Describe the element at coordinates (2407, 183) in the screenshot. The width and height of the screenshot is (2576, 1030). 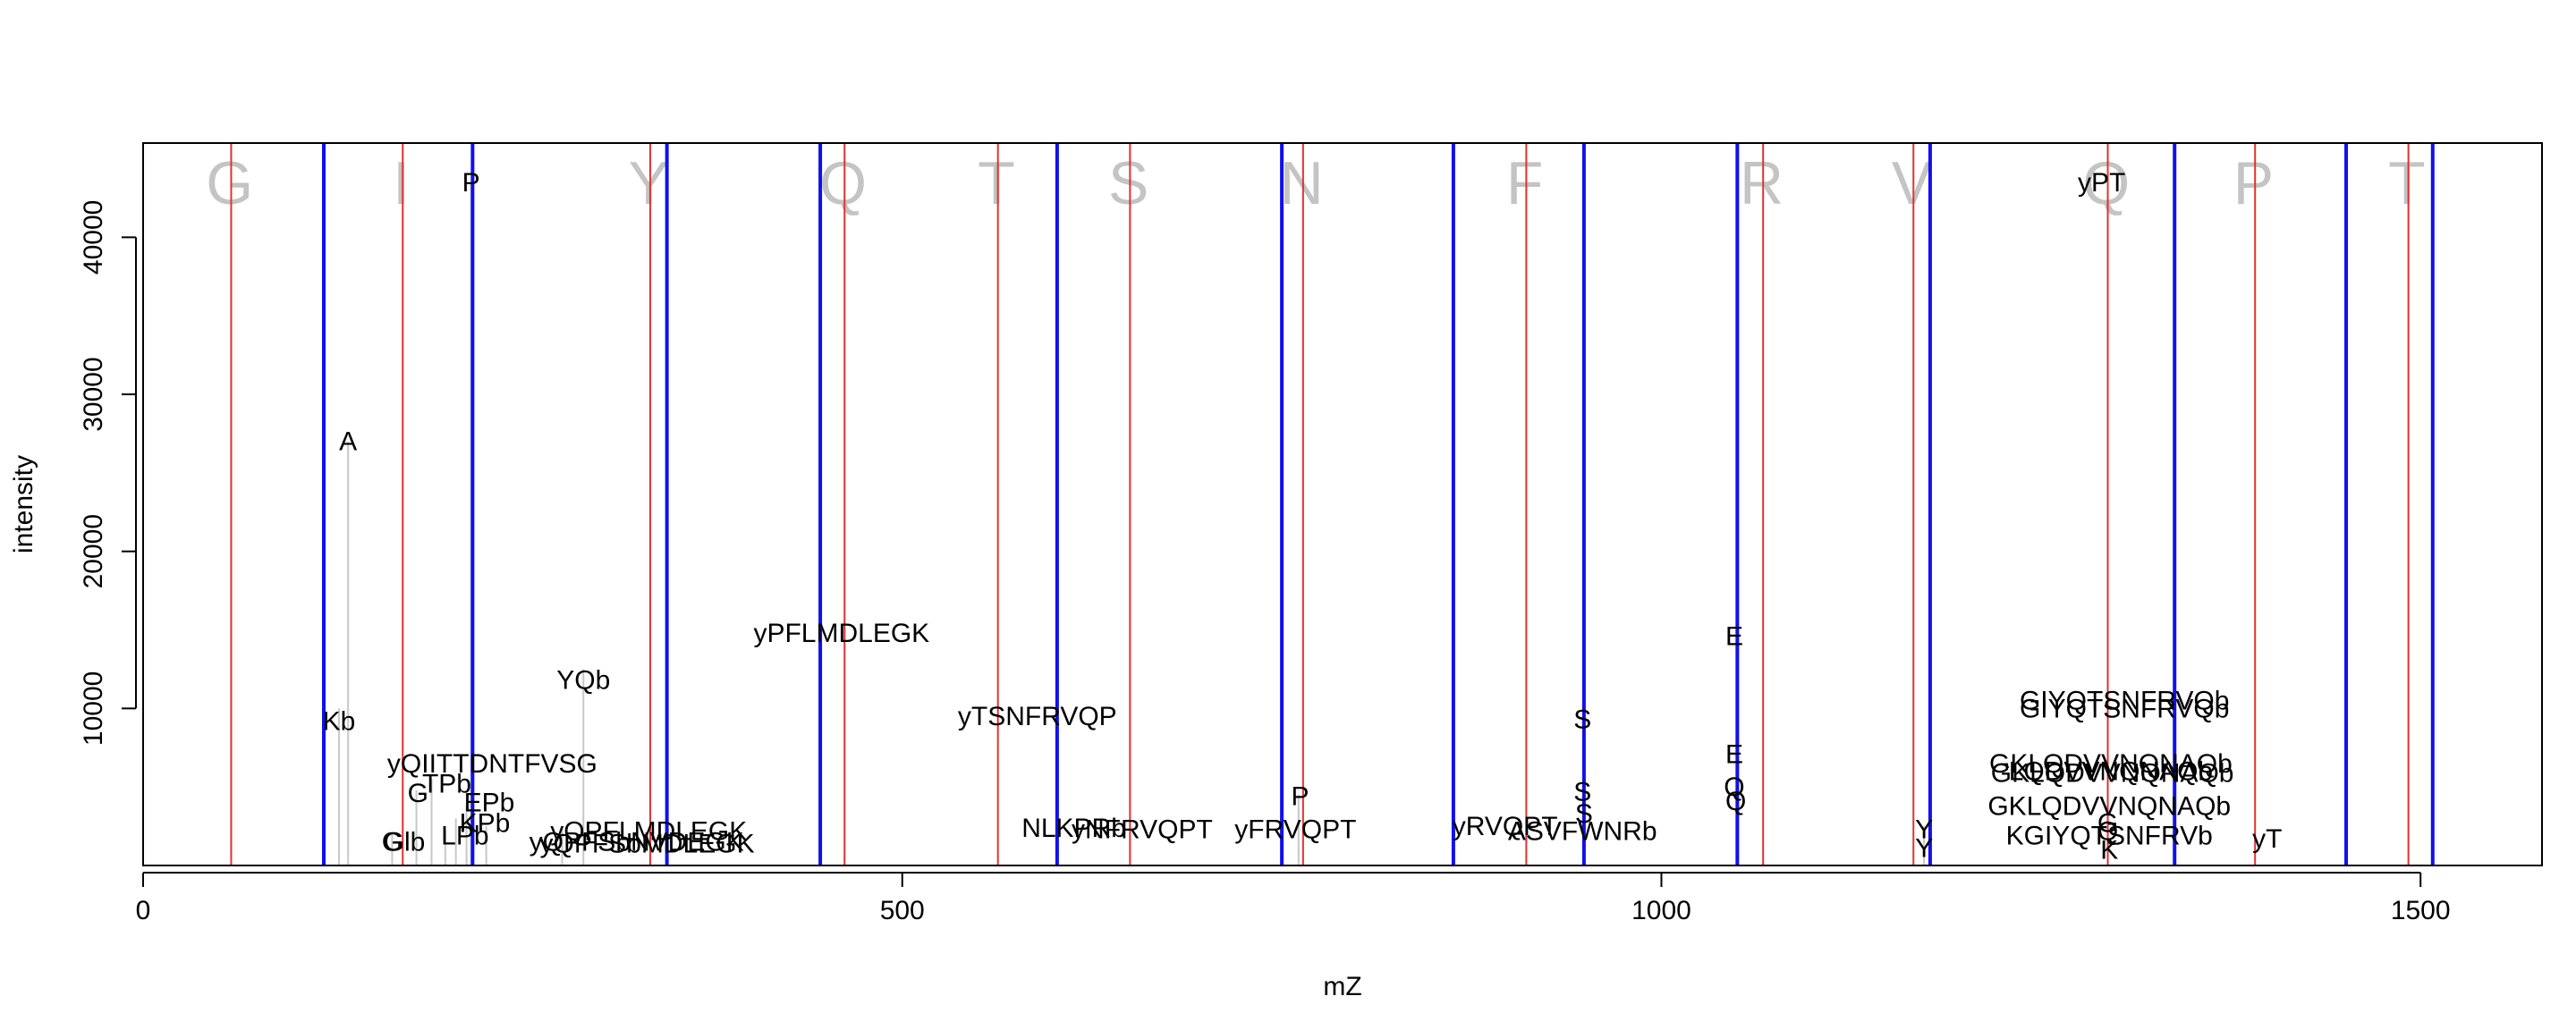
I see `residue-letter-12: T` at that location.